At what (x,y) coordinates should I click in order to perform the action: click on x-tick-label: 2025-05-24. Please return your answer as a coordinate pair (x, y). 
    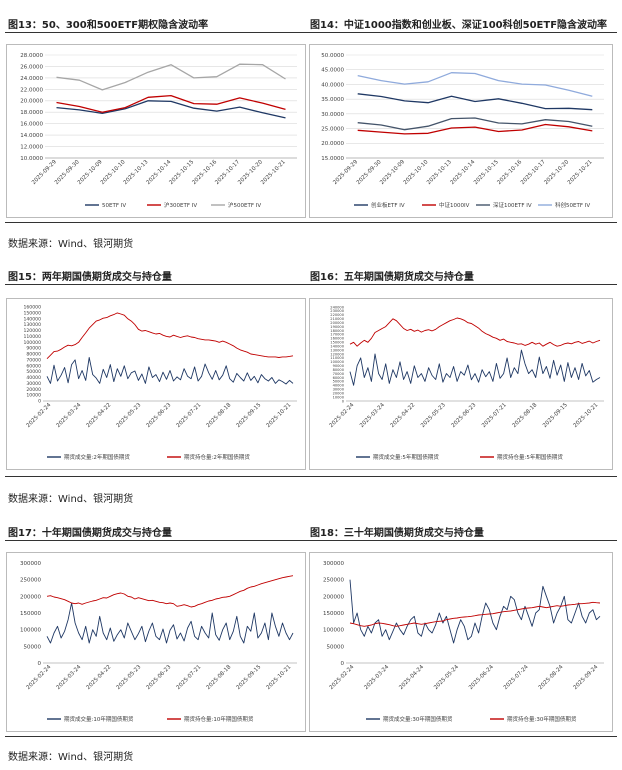
    Looking at the image, I should click on (446, 677).